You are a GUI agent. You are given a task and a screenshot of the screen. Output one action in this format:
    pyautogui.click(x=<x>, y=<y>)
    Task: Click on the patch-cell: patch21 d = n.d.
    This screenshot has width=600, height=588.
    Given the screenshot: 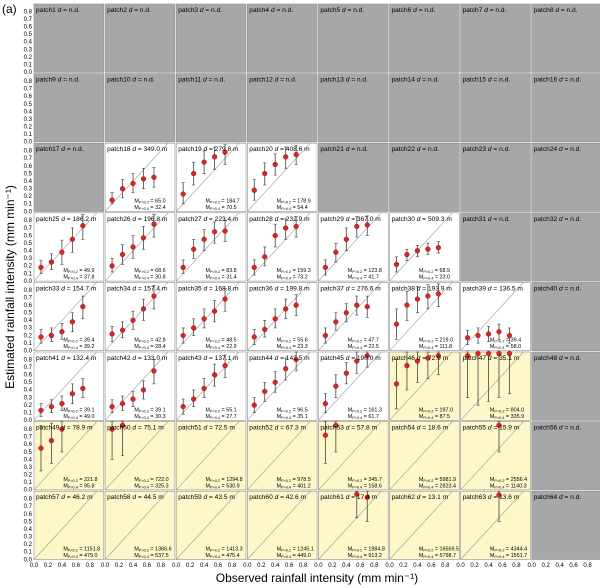 What is the action you would take?
    pyautogui.click(x=353, y=177)
    